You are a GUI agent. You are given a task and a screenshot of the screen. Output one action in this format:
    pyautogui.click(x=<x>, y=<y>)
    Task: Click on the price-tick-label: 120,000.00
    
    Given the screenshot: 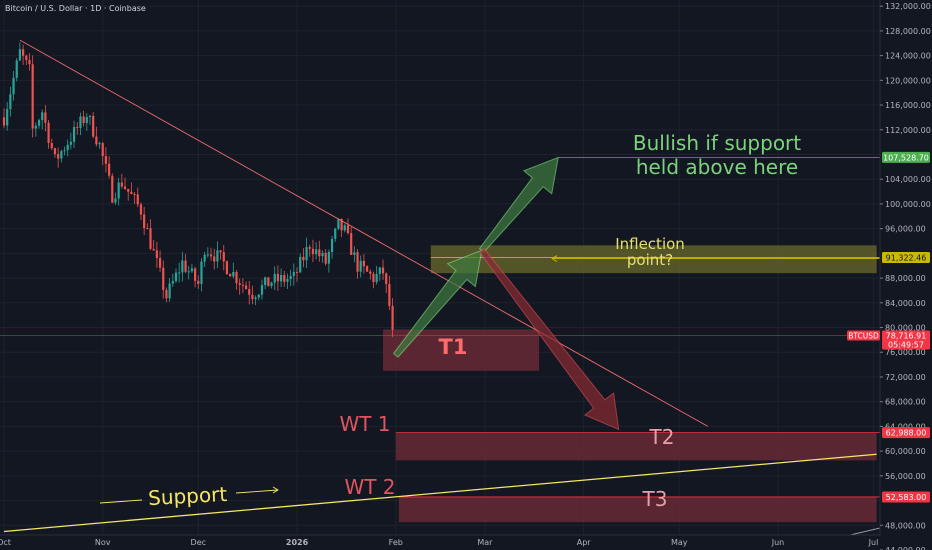 What is the action you would take?
    pyautogui.click(x=908, y=80)
    